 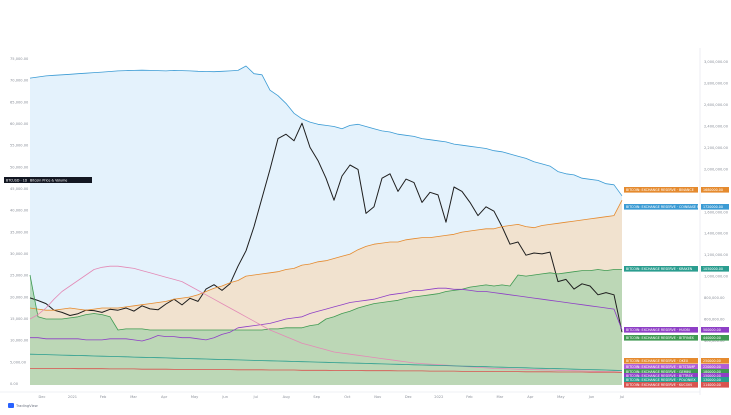 I want to click on left-axis-tick: 10,000.00, so click(x=19, y=341).